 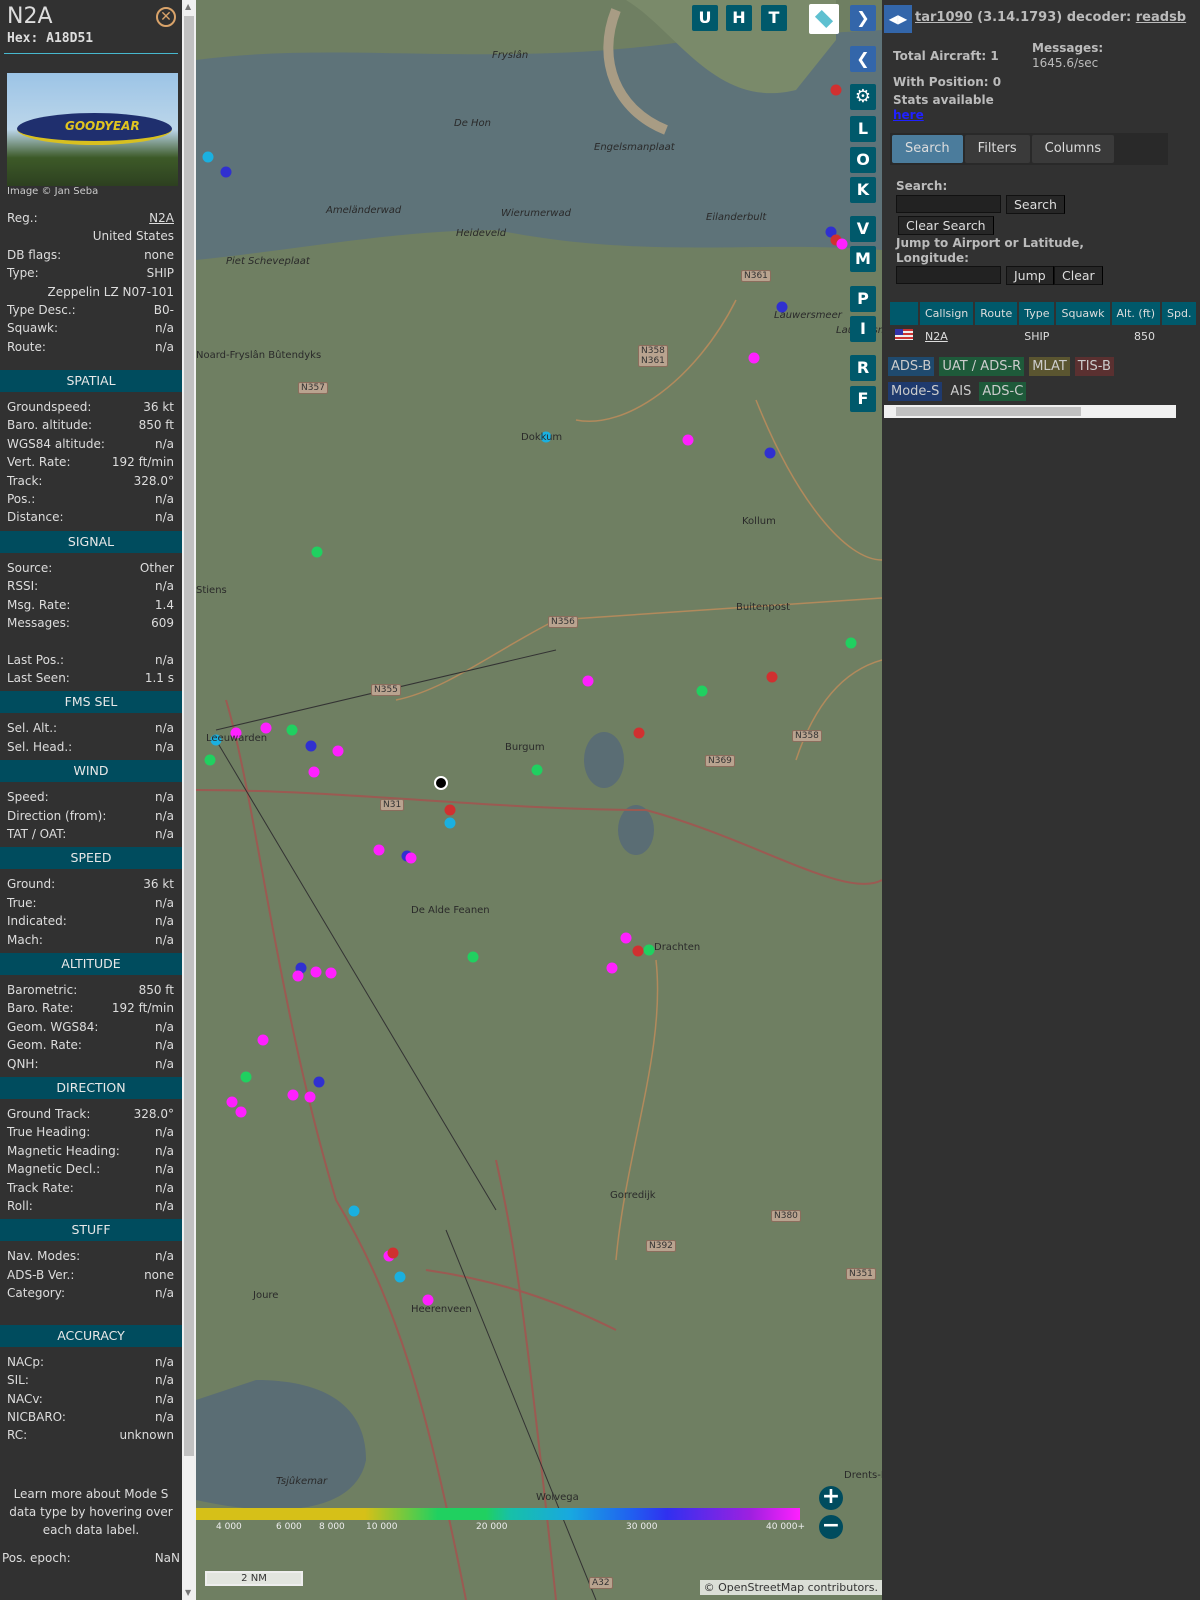 What do you see at coordinates (1073, 149) in the screenshot?
I see `tab-columns: Columns` at bounding box center [1073, 149].